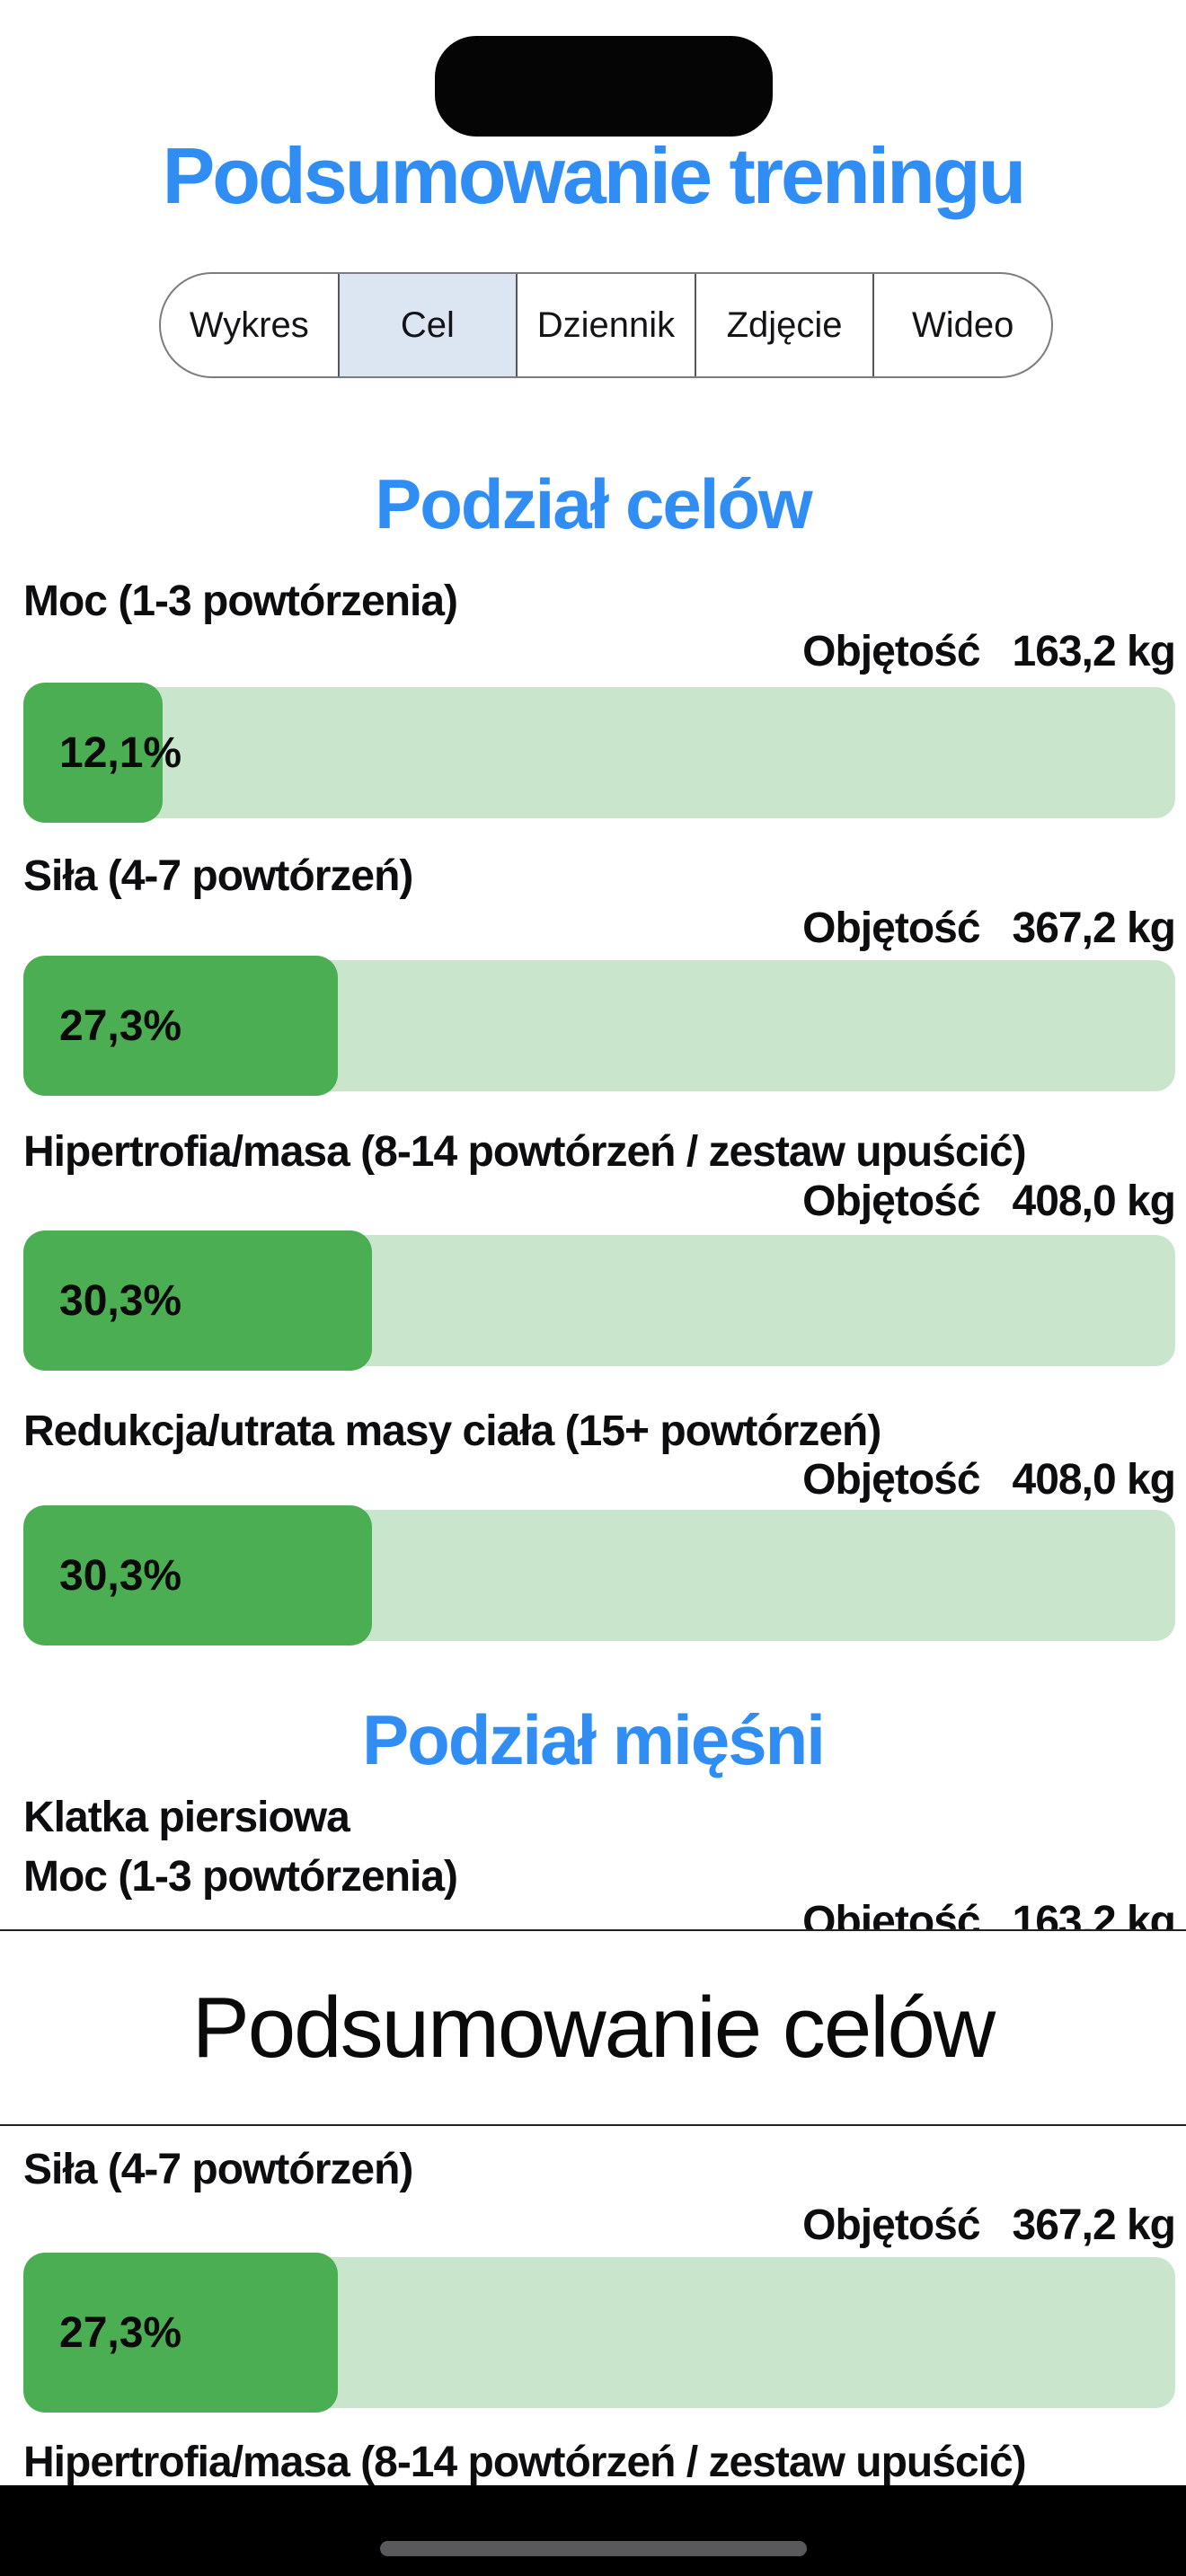  What do you see at coordinates (593, 2548) in the screenshot?
I see `home-indicator` at bounding box center [593, 2548].